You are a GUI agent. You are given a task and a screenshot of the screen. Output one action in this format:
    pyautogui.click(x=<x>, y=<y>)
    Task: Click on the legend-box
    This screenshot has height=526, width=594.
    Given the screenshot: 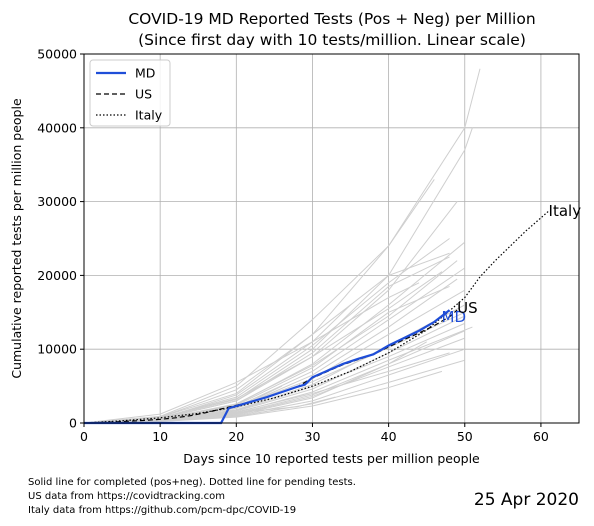 What is the action you would take?
    pyautogui.click(x=130, y=93)
    